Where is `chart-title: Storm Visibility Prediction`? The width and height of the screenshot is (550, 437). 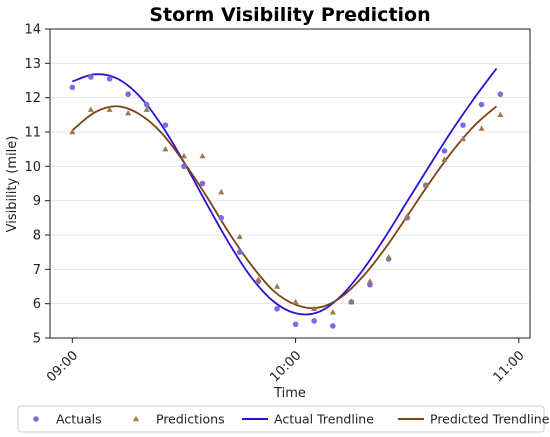 chart-title: Storm Visibility Prediction is located at coordinates (289, 15).